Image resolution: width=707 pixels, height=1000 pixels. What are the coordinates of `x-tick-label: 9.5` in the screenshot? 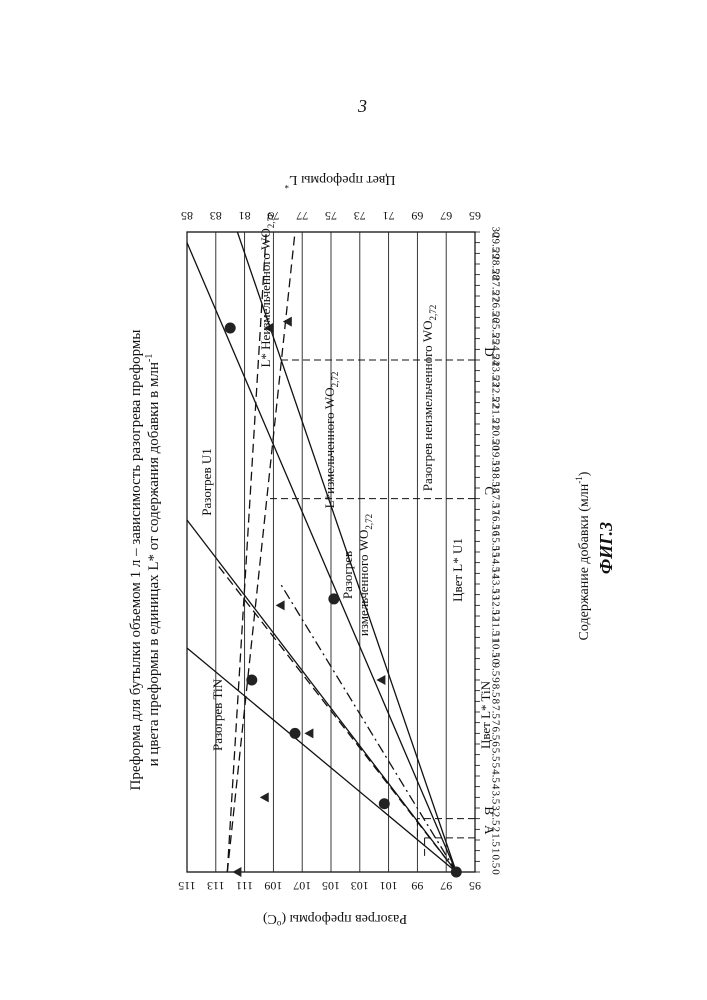 It's located at (495, 669).